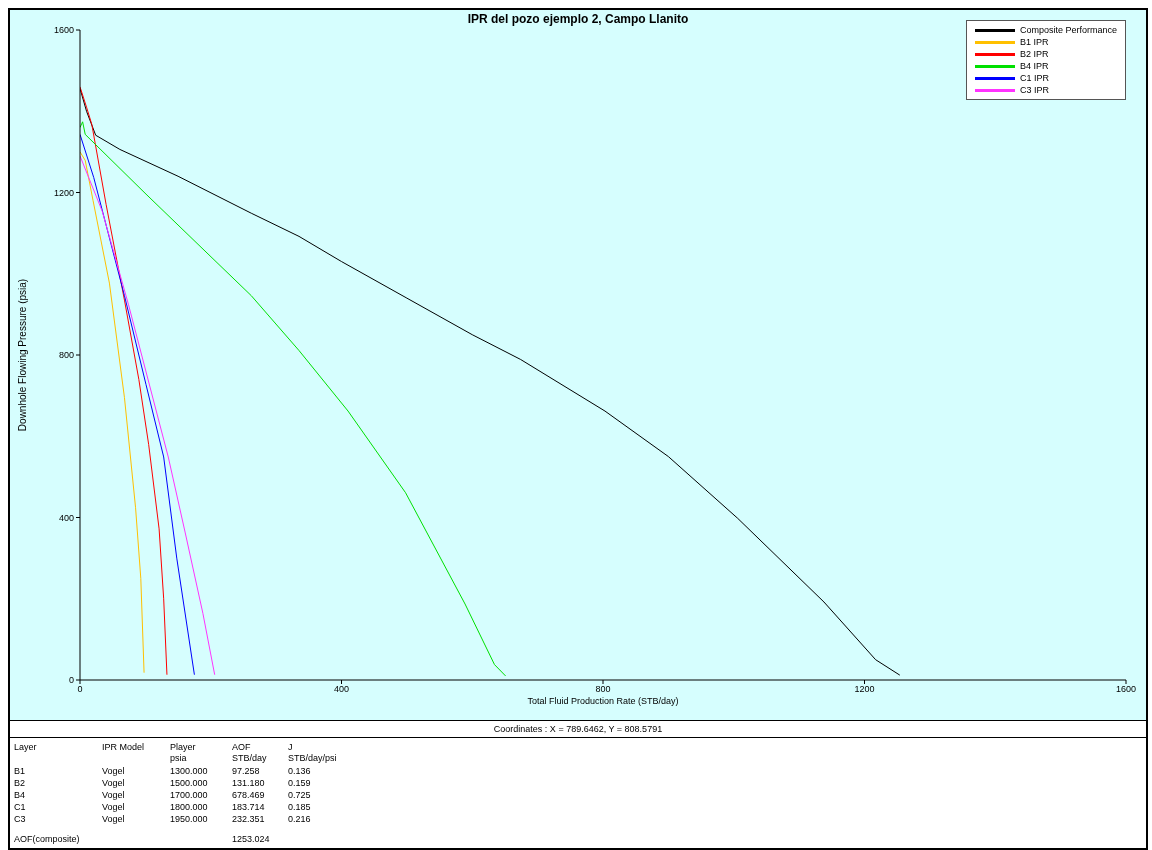 Image resolution: width=1152 pixels, height=850 pixels. What do you see at coordinates (20, 819) in the screenshot?
I see `text: C3` at bounding box center [20, 819].